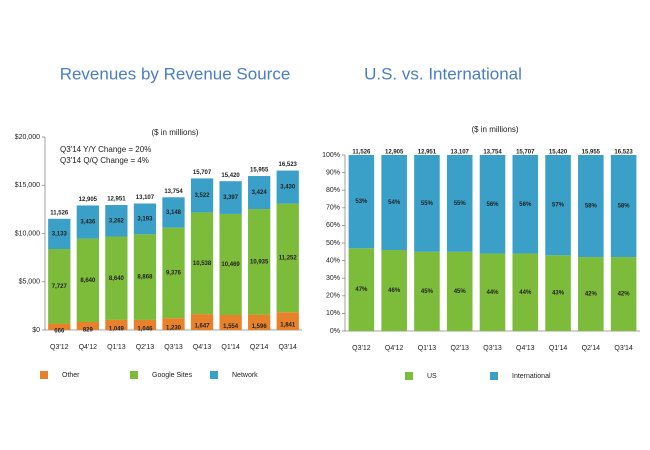 The height and width of the screenshot is (450, 650). Describe the element at coordinates (623, 153) in the screenshot. I see `total-label: 16,523` at that location.